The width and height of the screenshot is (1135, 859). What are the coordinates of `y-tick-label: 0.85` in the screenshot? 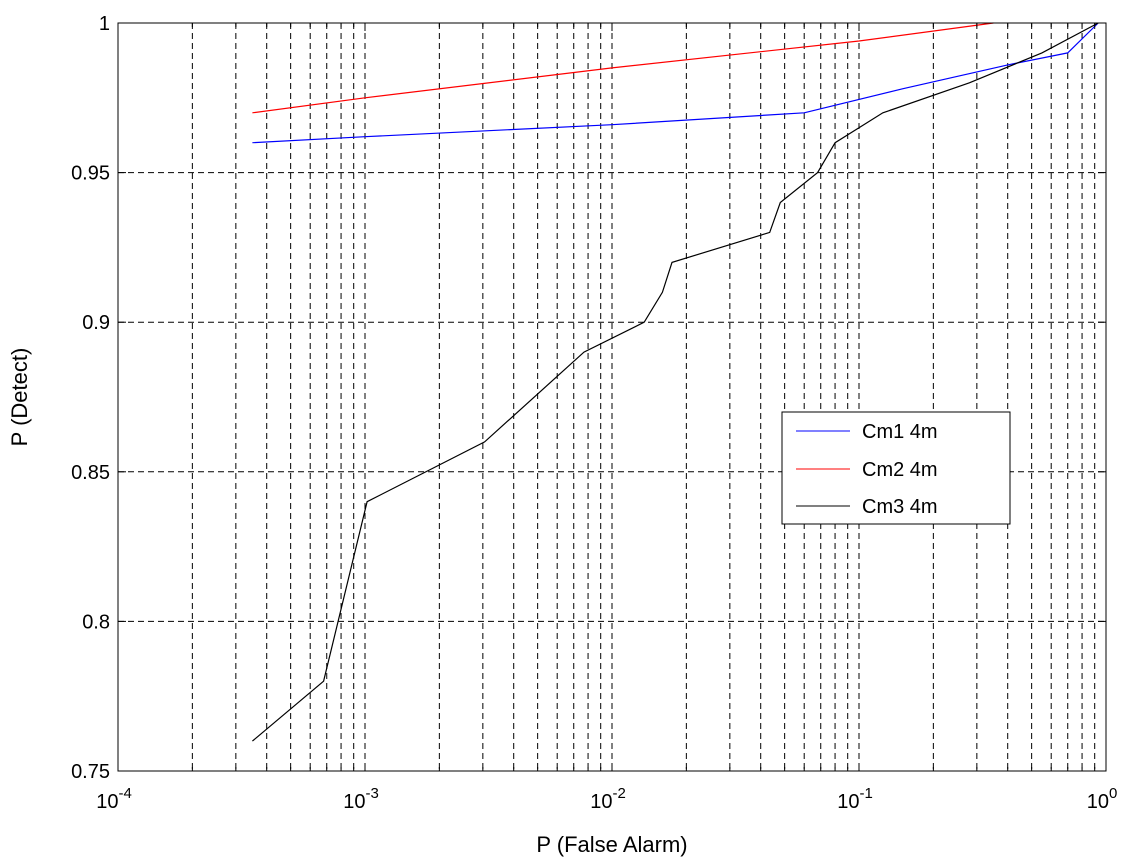 It's located at (90, 473).